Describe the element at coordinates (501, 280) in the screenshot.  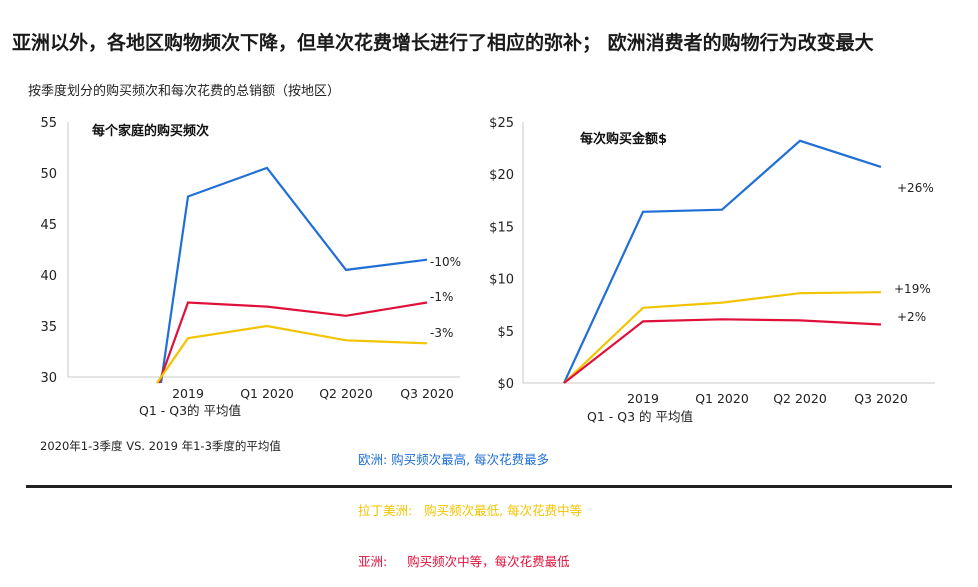
I see `spend-y-tick-label: $10` at that location.